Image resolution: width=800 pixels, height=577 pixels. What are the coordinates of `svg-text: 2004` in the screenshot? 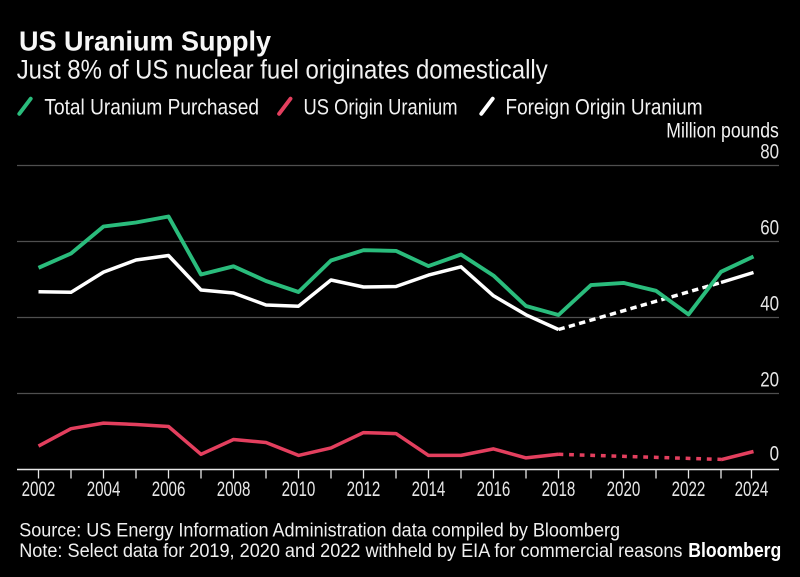 It's located at (104, 489).